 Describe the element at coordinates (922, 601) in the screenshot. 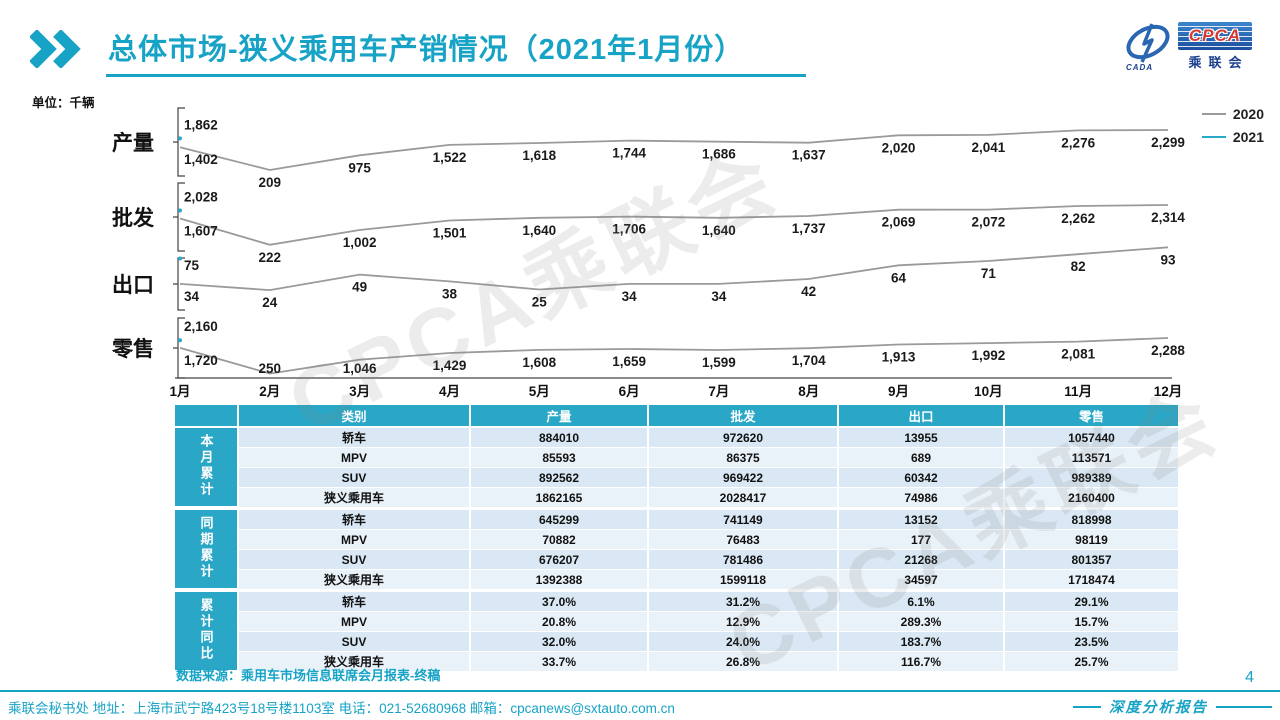

I see `table-cell: 6.1%` at that location.